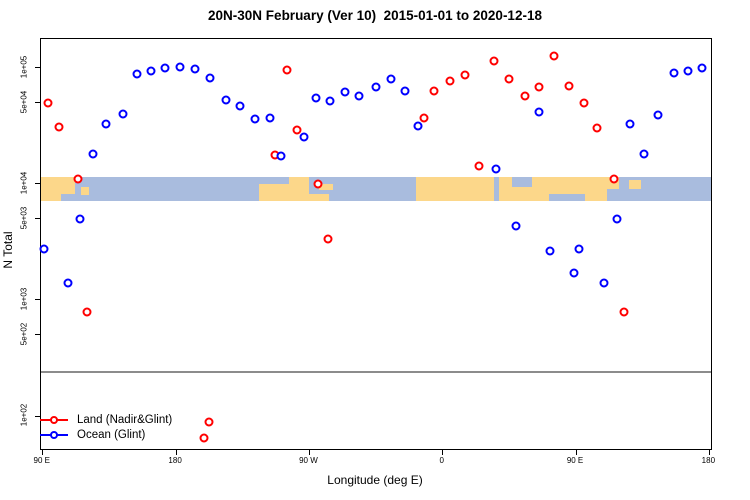  Describe the element at coordinates (24, 334) in the screenshot. I see `y-tick-label: 5e+02` at that location.